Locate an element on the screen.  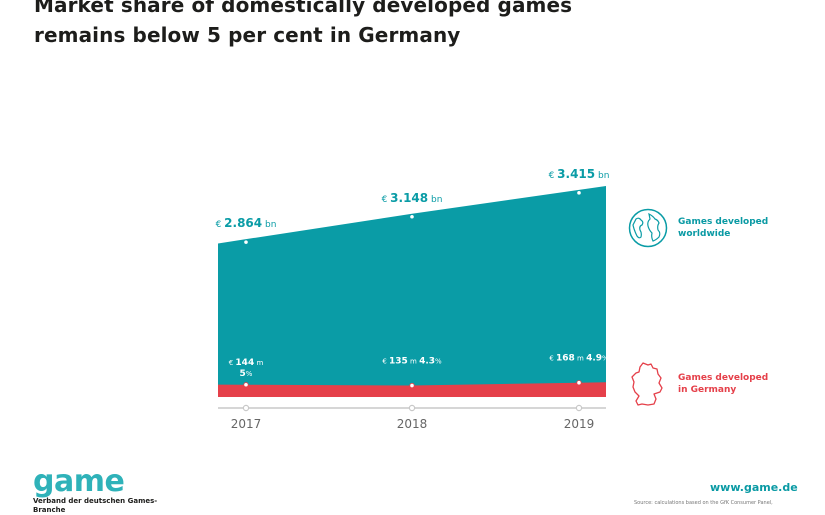
legend-world: Games developed worldwide is located at coordinates (703, 228).